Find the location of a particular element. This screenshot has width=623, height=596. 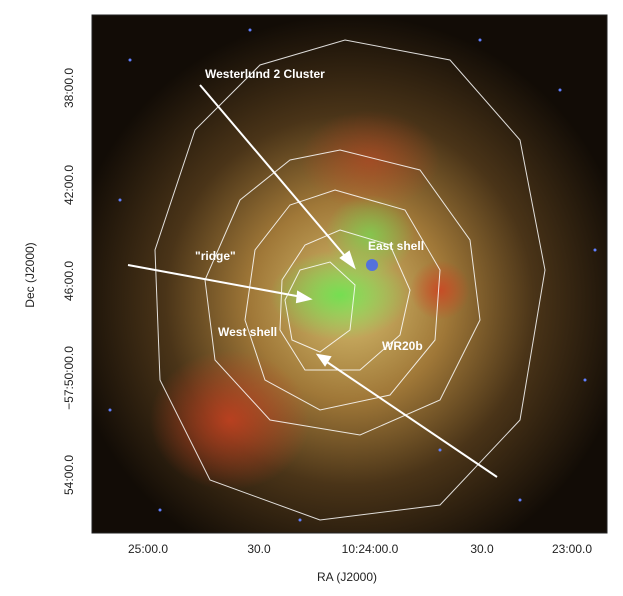

y-tick-label: 42:00.0 is located at coordinates (69, 185).